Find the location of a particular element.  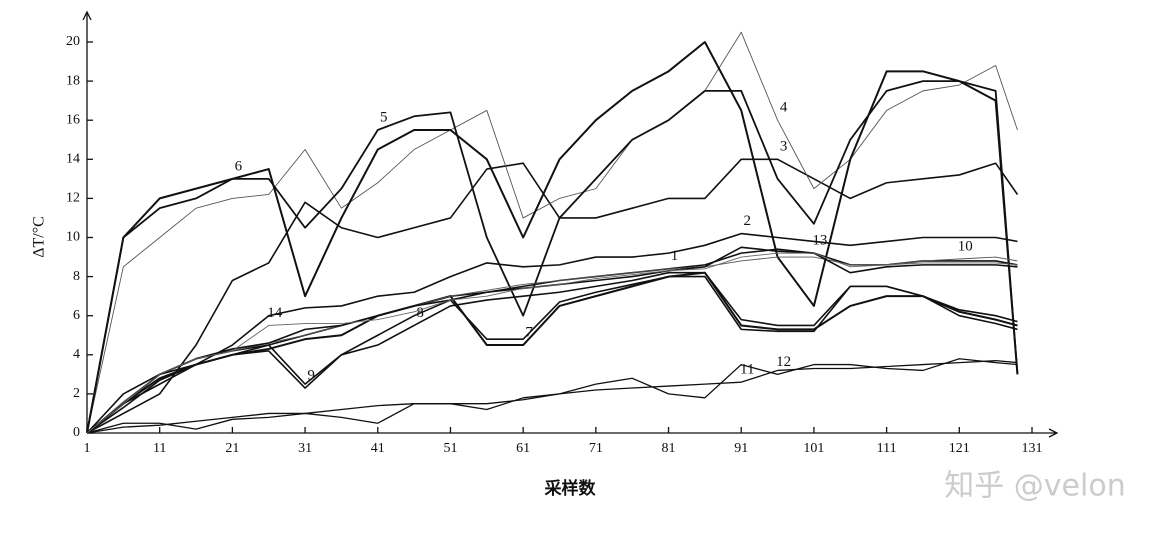

watermark: 知乎 @velon is located at coordinates (1034, 486).